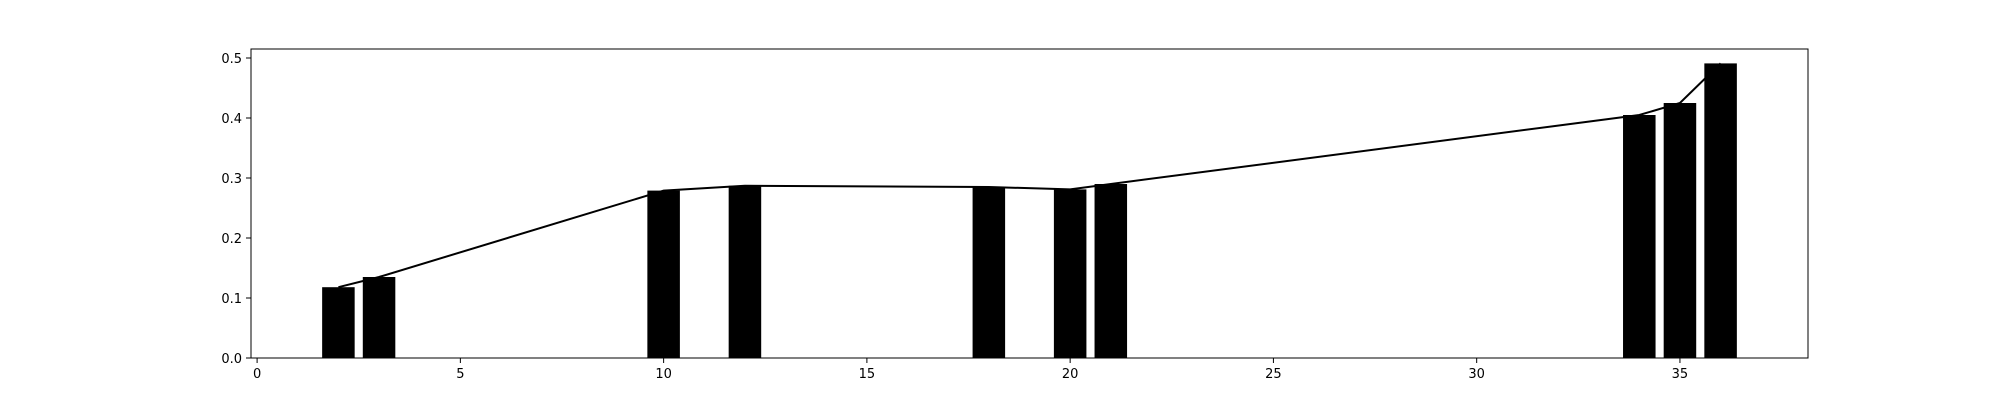 This screenshot has height=400, width=2000. Describe the element at coordinates (663, 374) in the screenshot. I see `x-tick-label: 10` at that location.